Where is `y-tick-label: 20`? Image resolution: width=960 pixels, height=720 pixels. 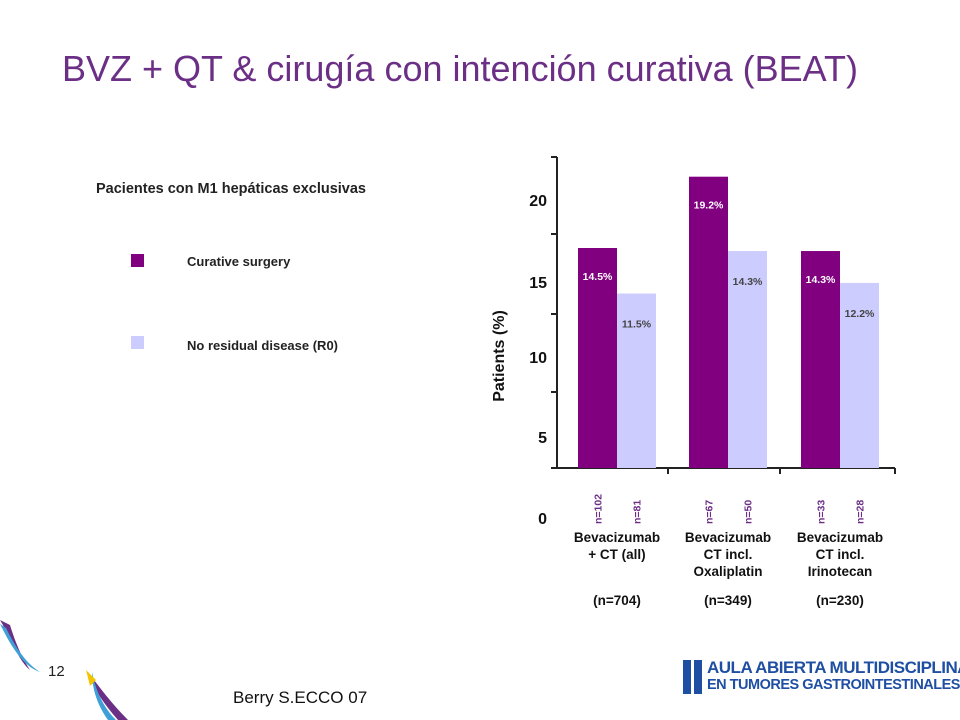
y-tick-label: 20 is located at coordinates (538, 201).